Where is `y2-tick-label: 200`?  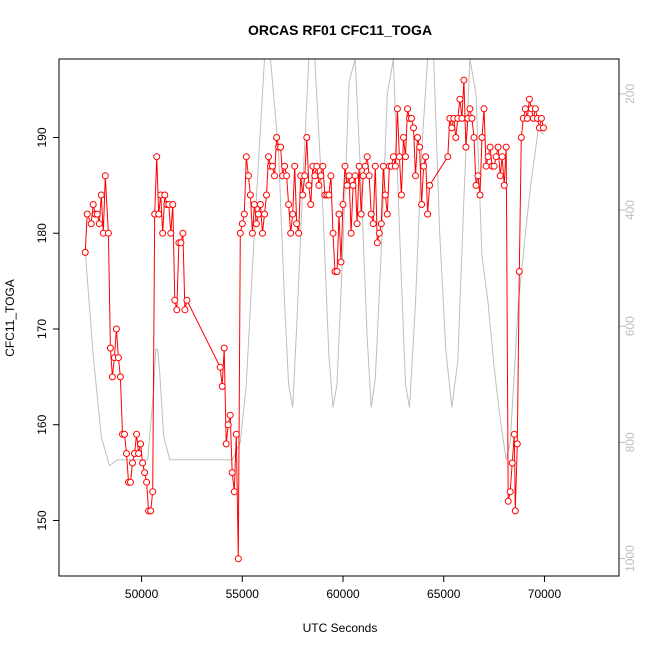 y2-tick-label: 200 is located at coordinates (630, 94).